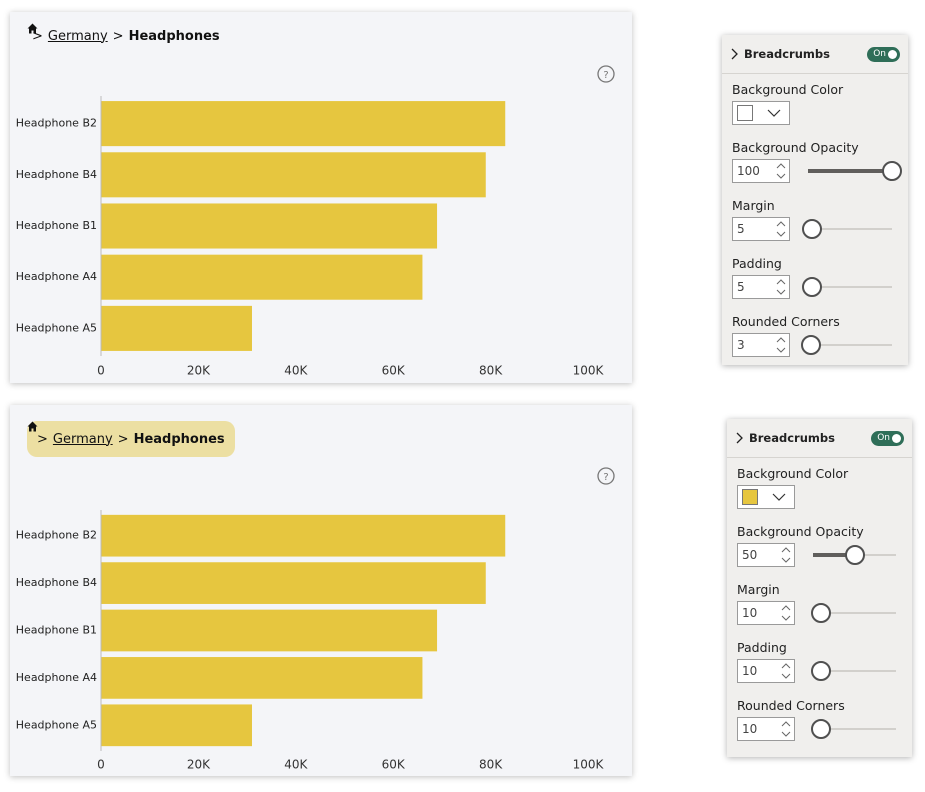 The height and width of the screenshot is (792, 925). I want to click on number-input: 100, so click(761, 171).